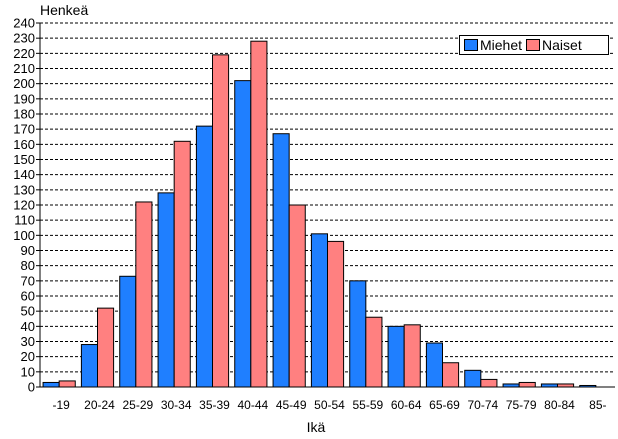  I want to click on y-tick-label: 190, so click(24, 98).